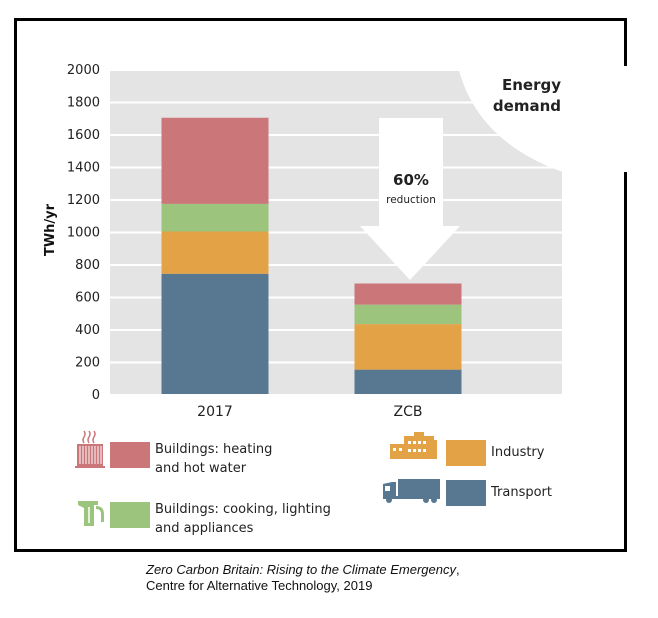  What do you see at coordinates (83, 135) in the screenshot?
I see `y-tick-label: 1600` at bounding box center [83, 135].